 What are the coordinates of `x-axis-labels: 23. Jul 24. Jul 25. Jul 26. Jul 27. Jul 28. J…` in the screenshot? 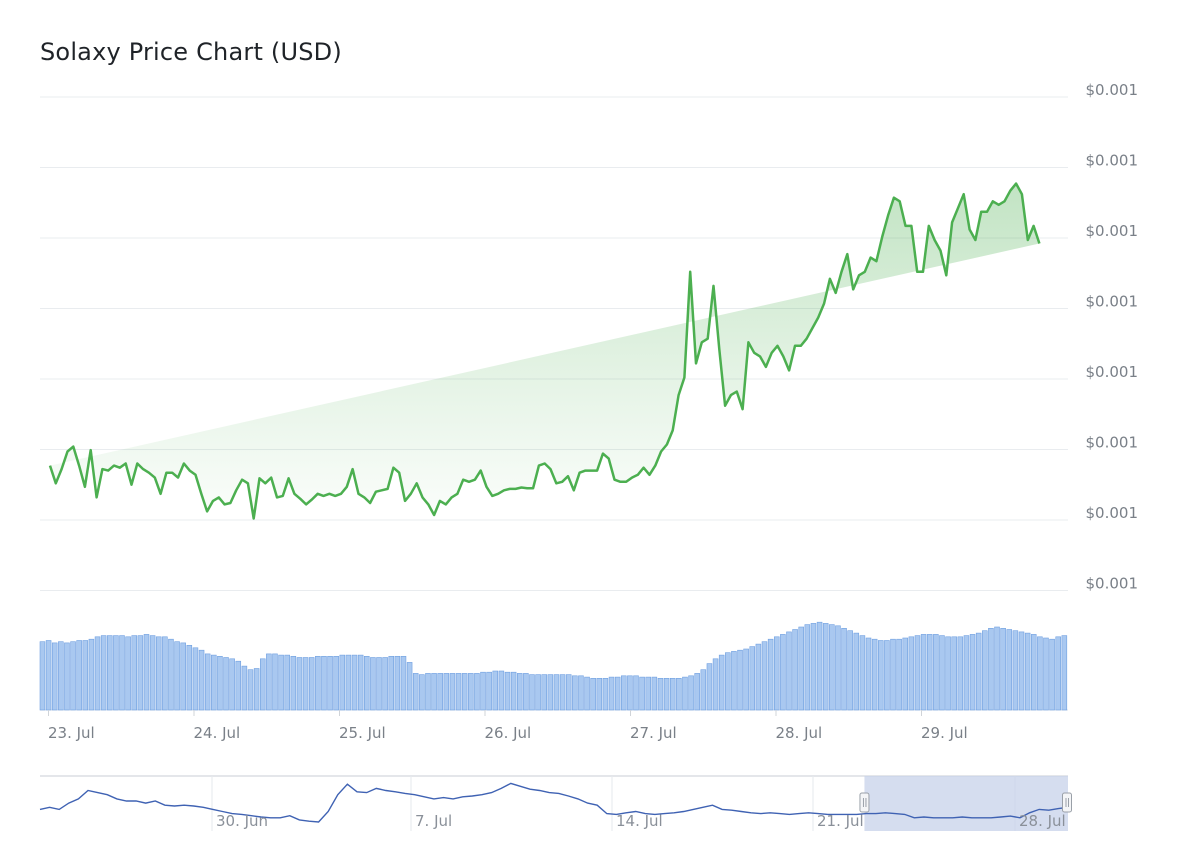 It's located at (508, 726).